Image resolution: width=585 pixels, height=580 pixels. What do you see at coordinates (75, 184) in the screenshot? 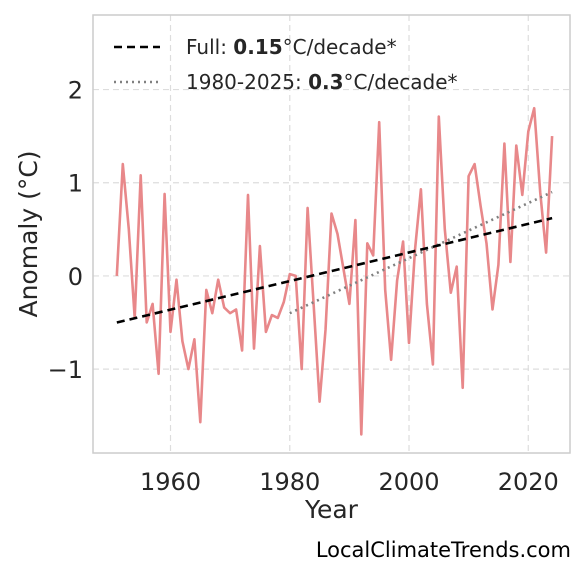
I see `y-tick-label: 1` at bounding box center [75, 184].